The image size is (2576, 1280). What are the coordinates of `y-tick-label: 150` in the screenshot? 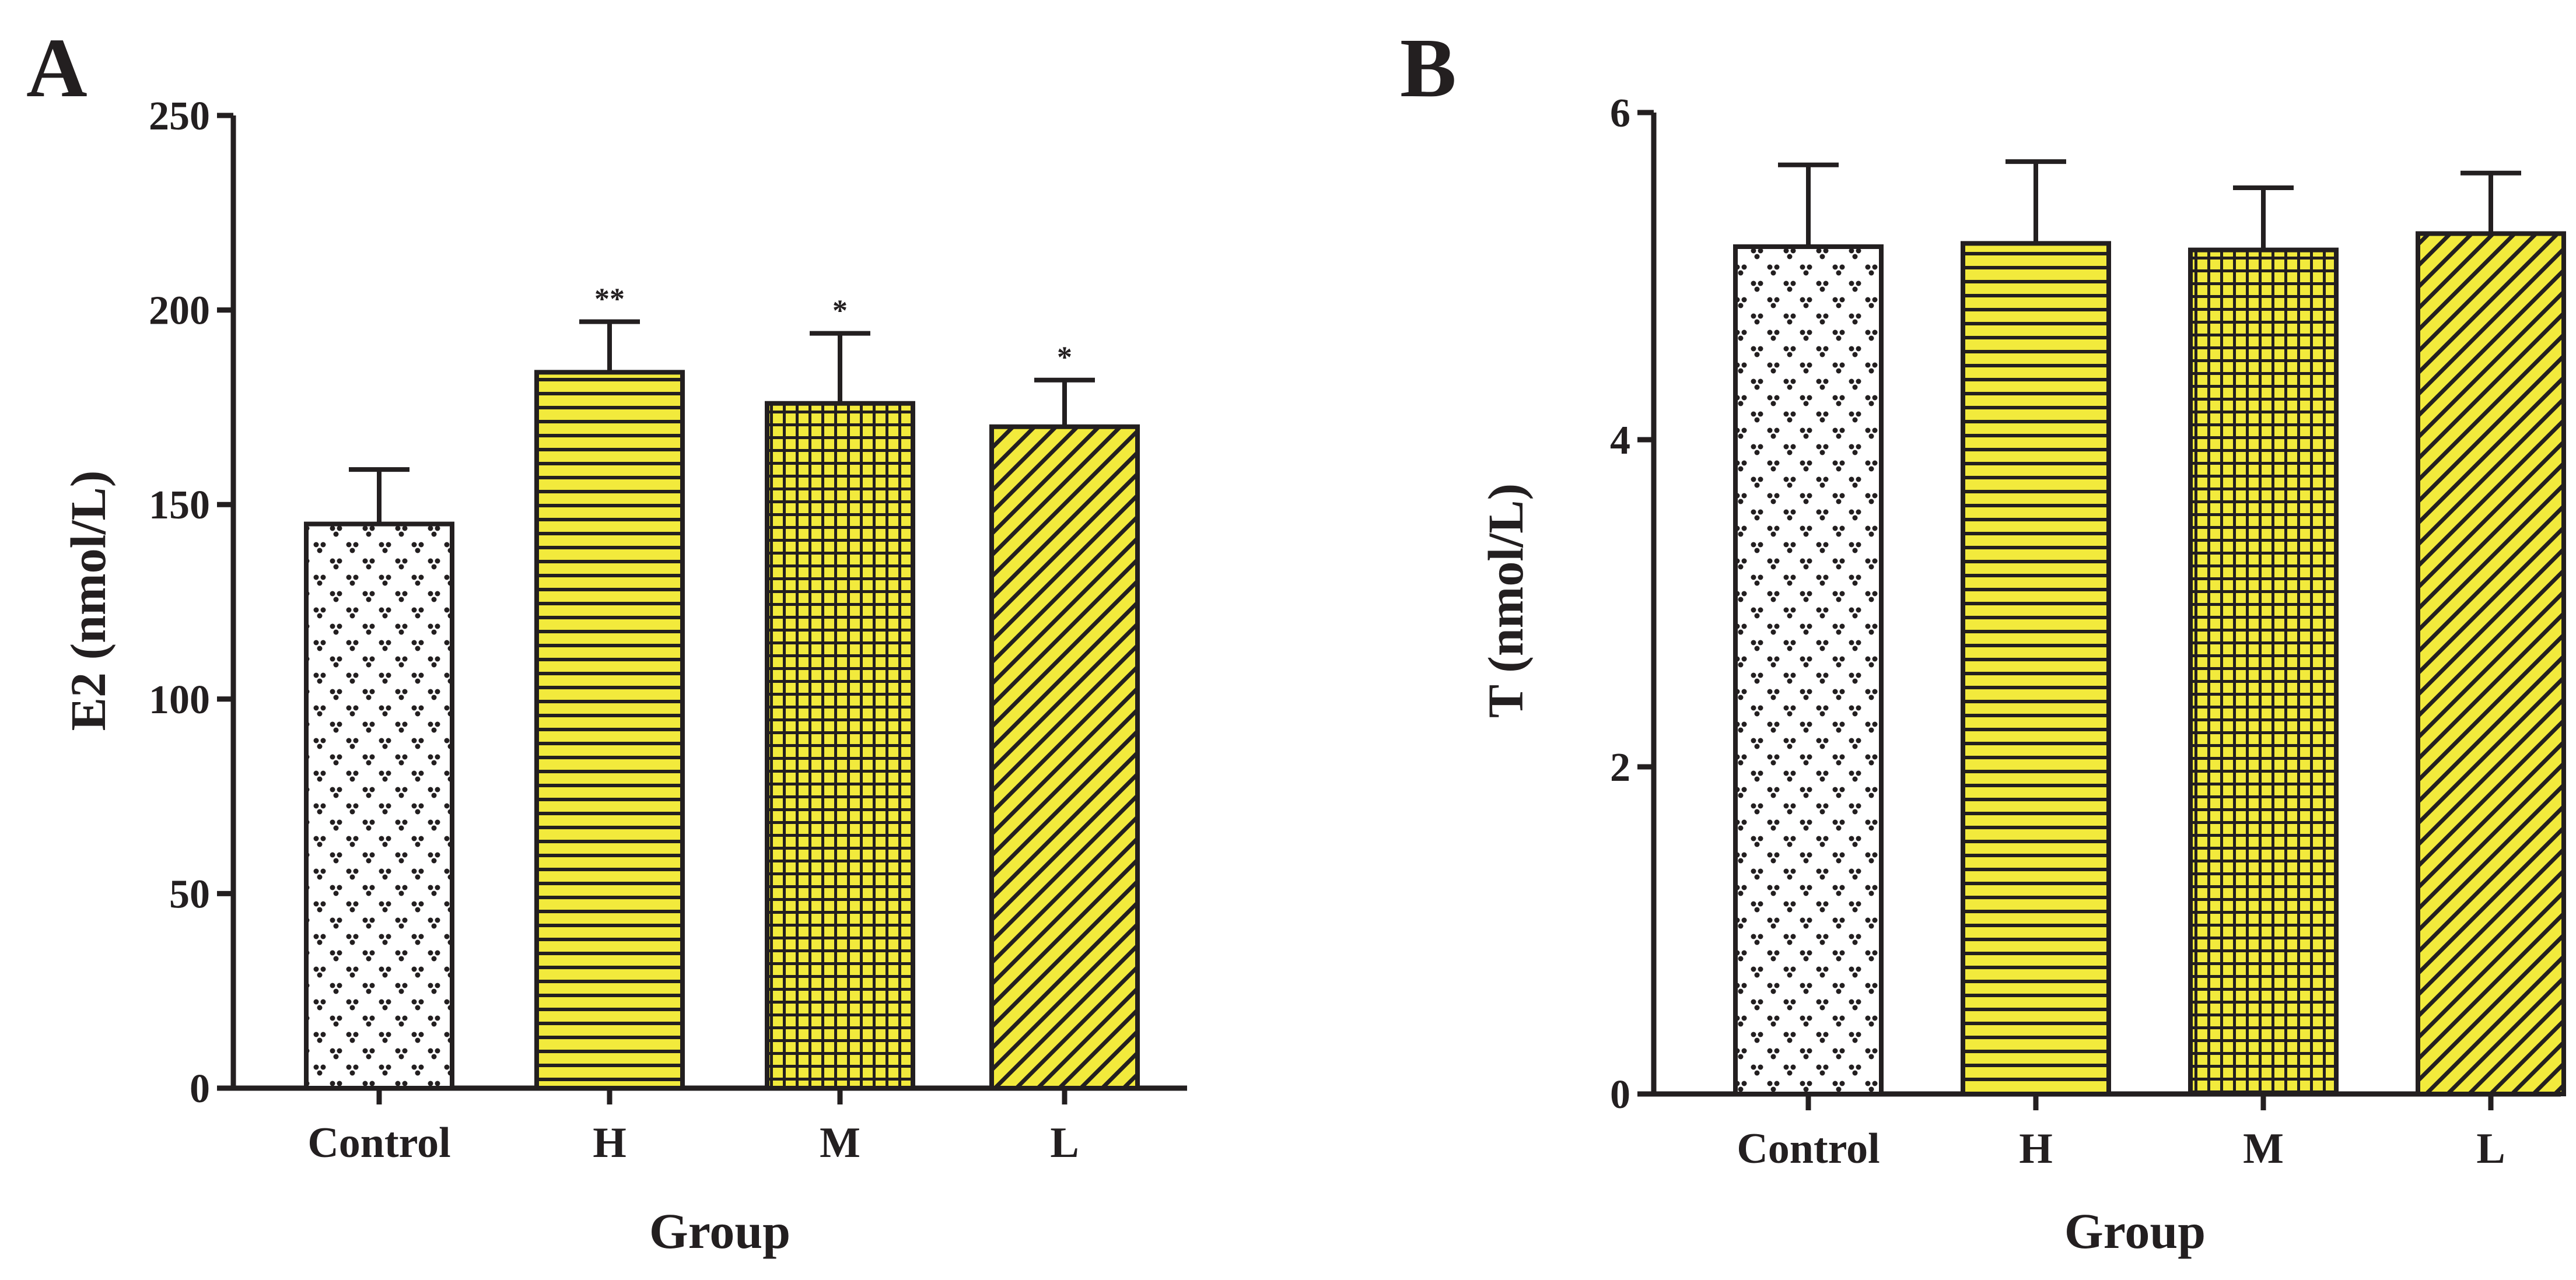 It's located at (180, 505).